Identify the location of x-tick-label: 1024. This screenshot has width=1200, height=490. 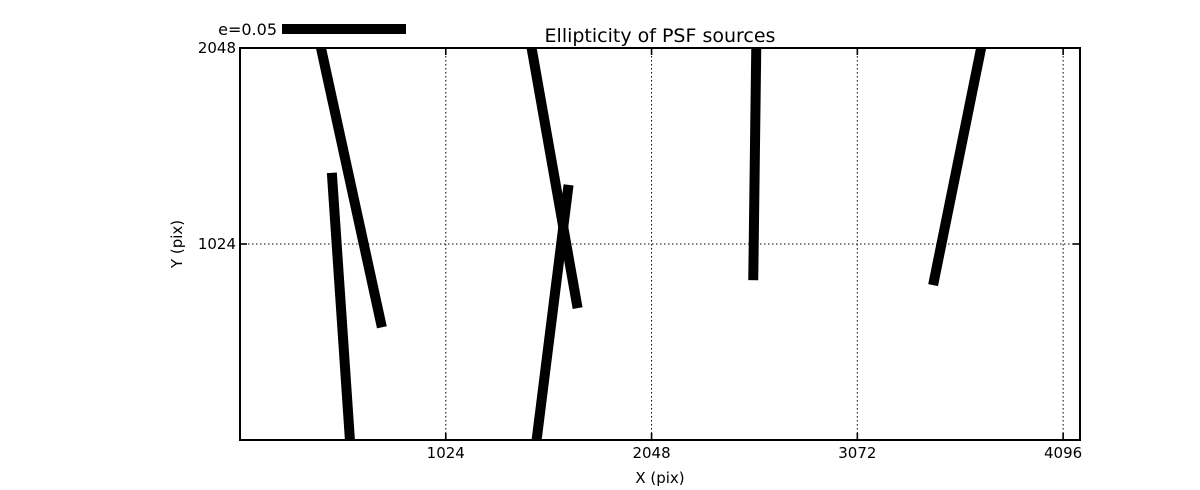
(446, 453).